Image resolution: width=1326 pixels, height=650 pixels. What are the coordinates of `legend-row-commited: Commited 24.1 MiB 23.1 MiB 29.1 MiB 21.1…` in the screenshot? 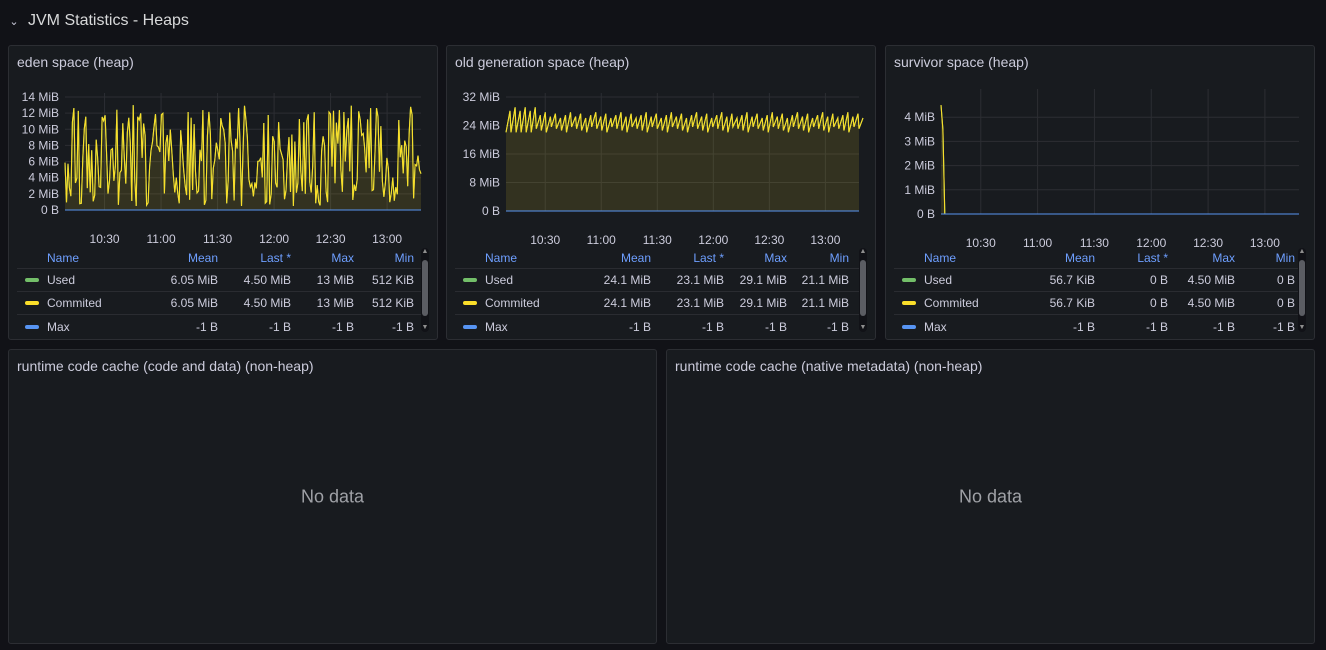 It's located at (661, 303).